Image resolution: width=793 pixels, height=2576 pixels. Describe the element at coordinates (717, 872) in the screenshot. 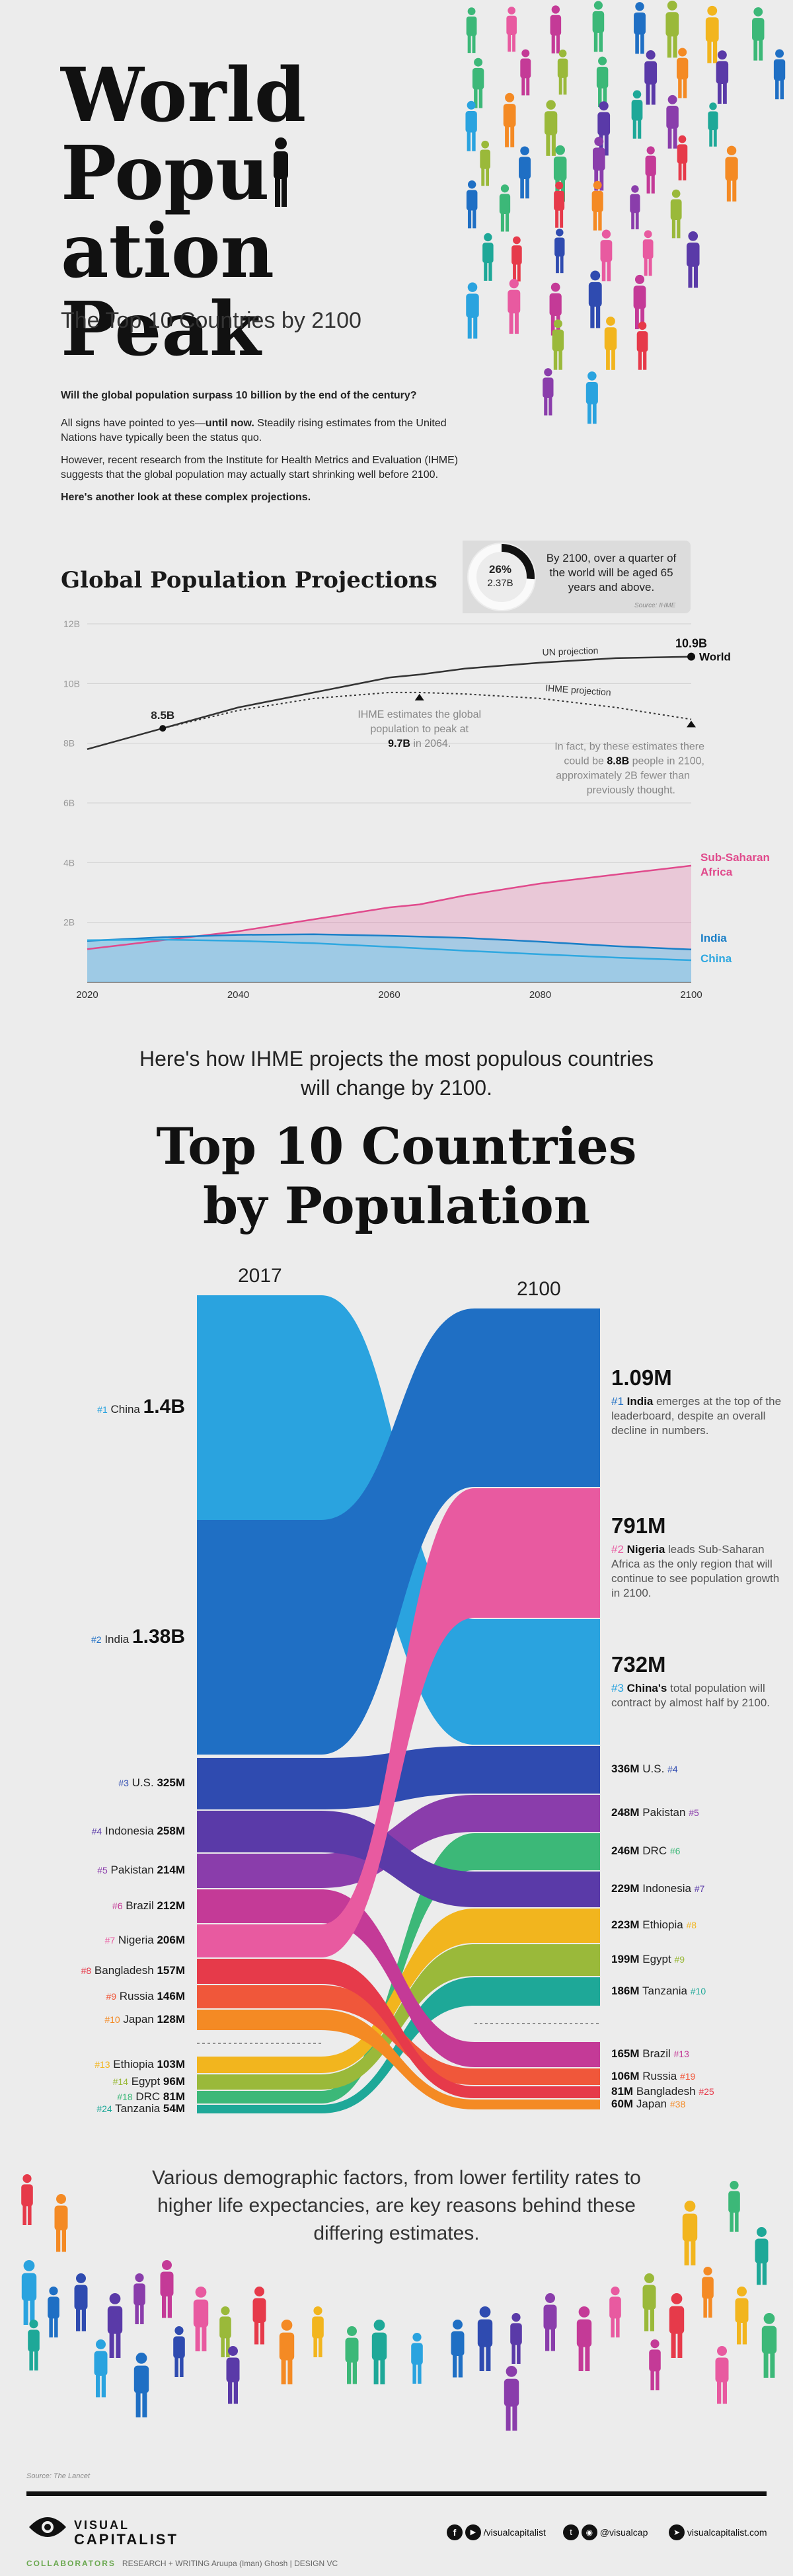

I see `ssa-label-2: Africa` at that location.